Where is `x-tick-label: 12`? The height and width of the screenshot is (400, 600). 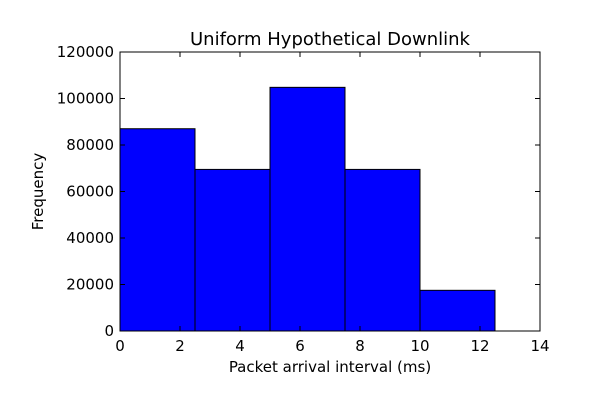
x-tick-label: 12 is located at coordinates (479, 346).